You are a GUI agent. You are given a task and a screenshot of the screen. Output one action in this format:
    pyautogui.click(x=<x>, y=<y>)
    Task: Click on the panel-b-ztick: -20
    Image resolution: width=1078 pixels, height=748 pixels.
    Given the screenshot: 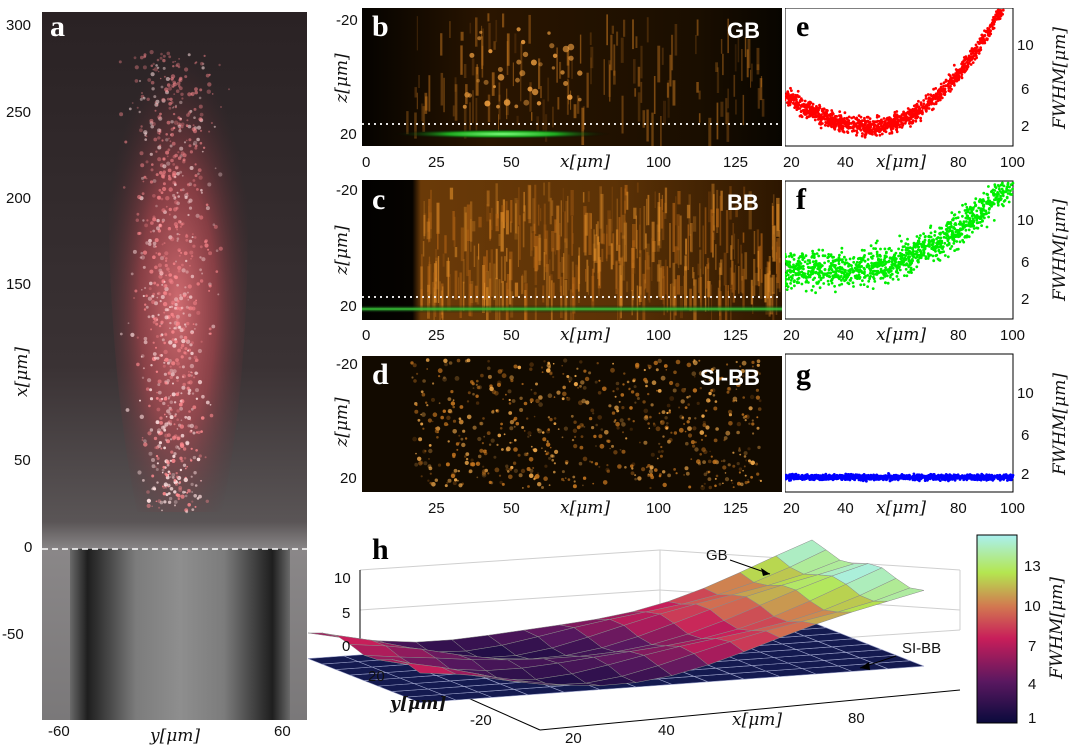 What is the action you would take?
    pyautogui.click(x=347, y=20)
    